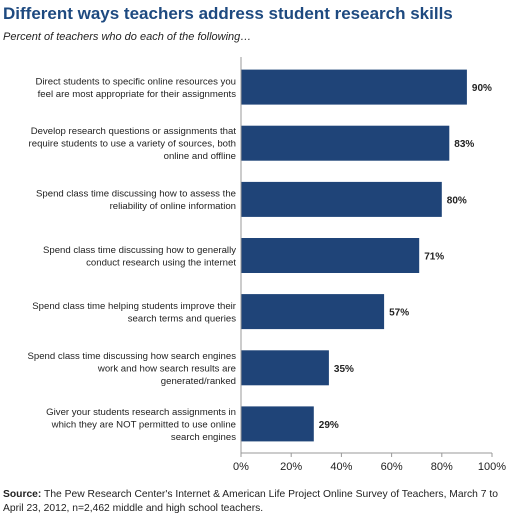  What do you see at coordinates (392, 467) in the screenshot?
I see `x-tick-label-4: 60%` at bounding box center [392, 467].